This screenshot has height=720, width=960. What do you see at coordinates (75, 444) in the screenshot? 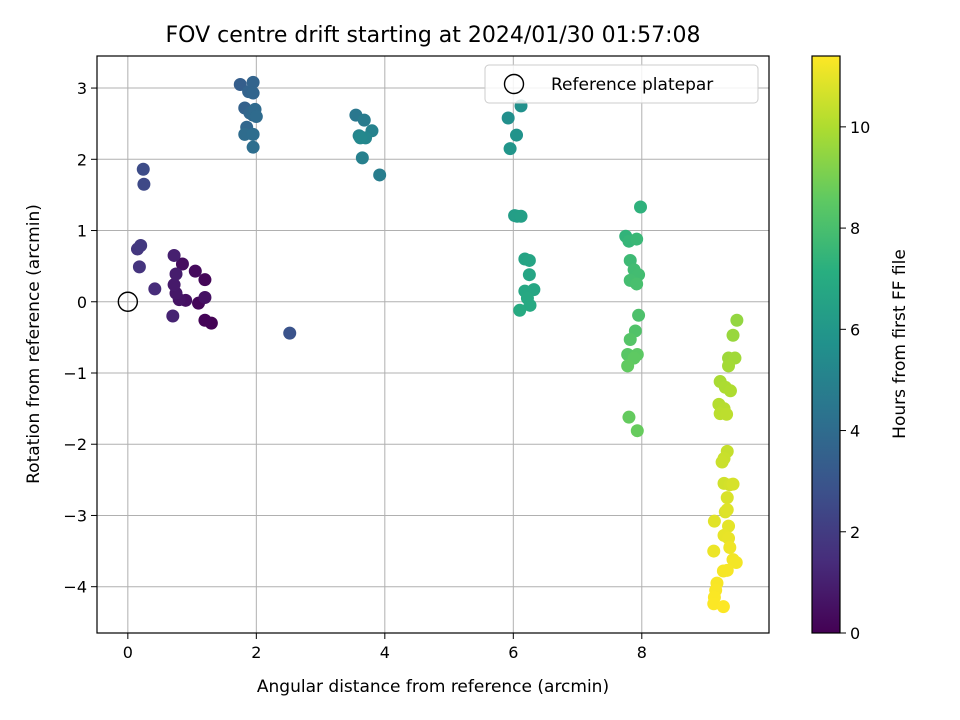
I see `y-tick-label: −2` at bounding box center [75, 444].